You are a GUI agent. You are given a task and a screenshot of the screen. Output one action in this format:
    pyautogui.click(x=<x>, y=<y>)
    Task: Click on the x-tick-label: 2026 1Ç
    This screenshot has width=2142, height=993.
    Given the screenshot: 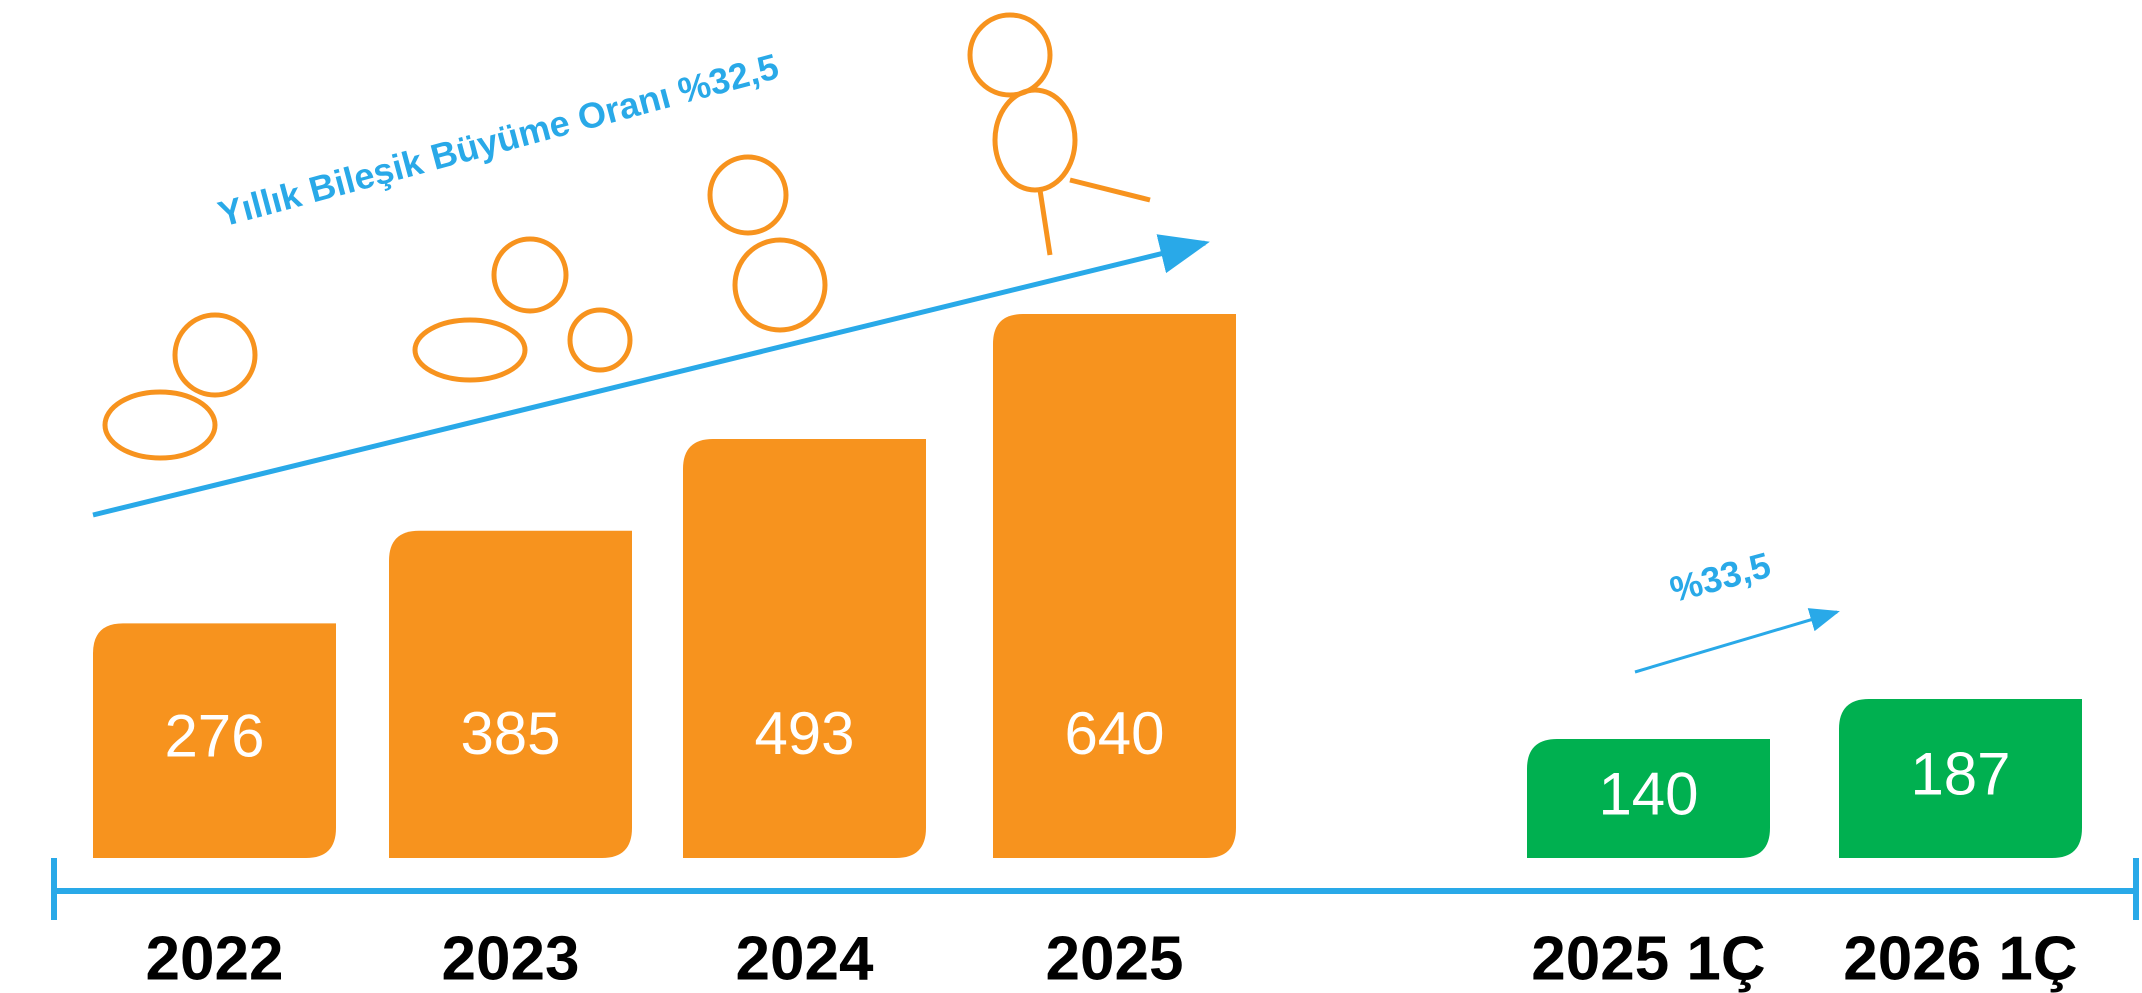 What is the action you would take?
    pyautogui.click(x=1960, y=958)
    